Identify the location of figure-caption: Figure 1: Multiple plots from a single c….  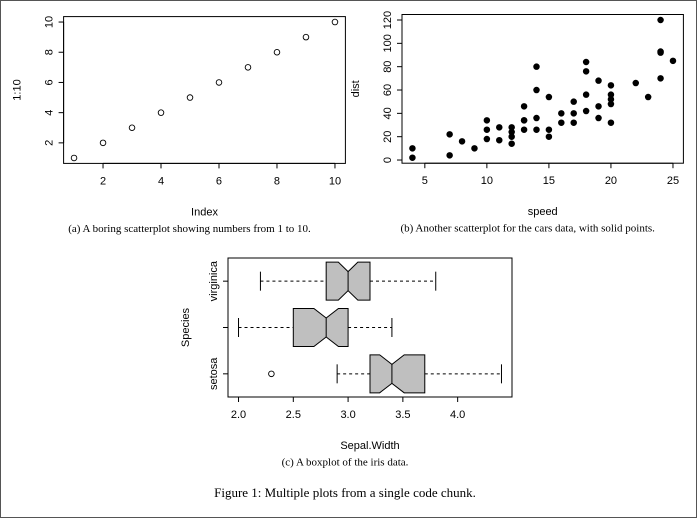
(345, 492).